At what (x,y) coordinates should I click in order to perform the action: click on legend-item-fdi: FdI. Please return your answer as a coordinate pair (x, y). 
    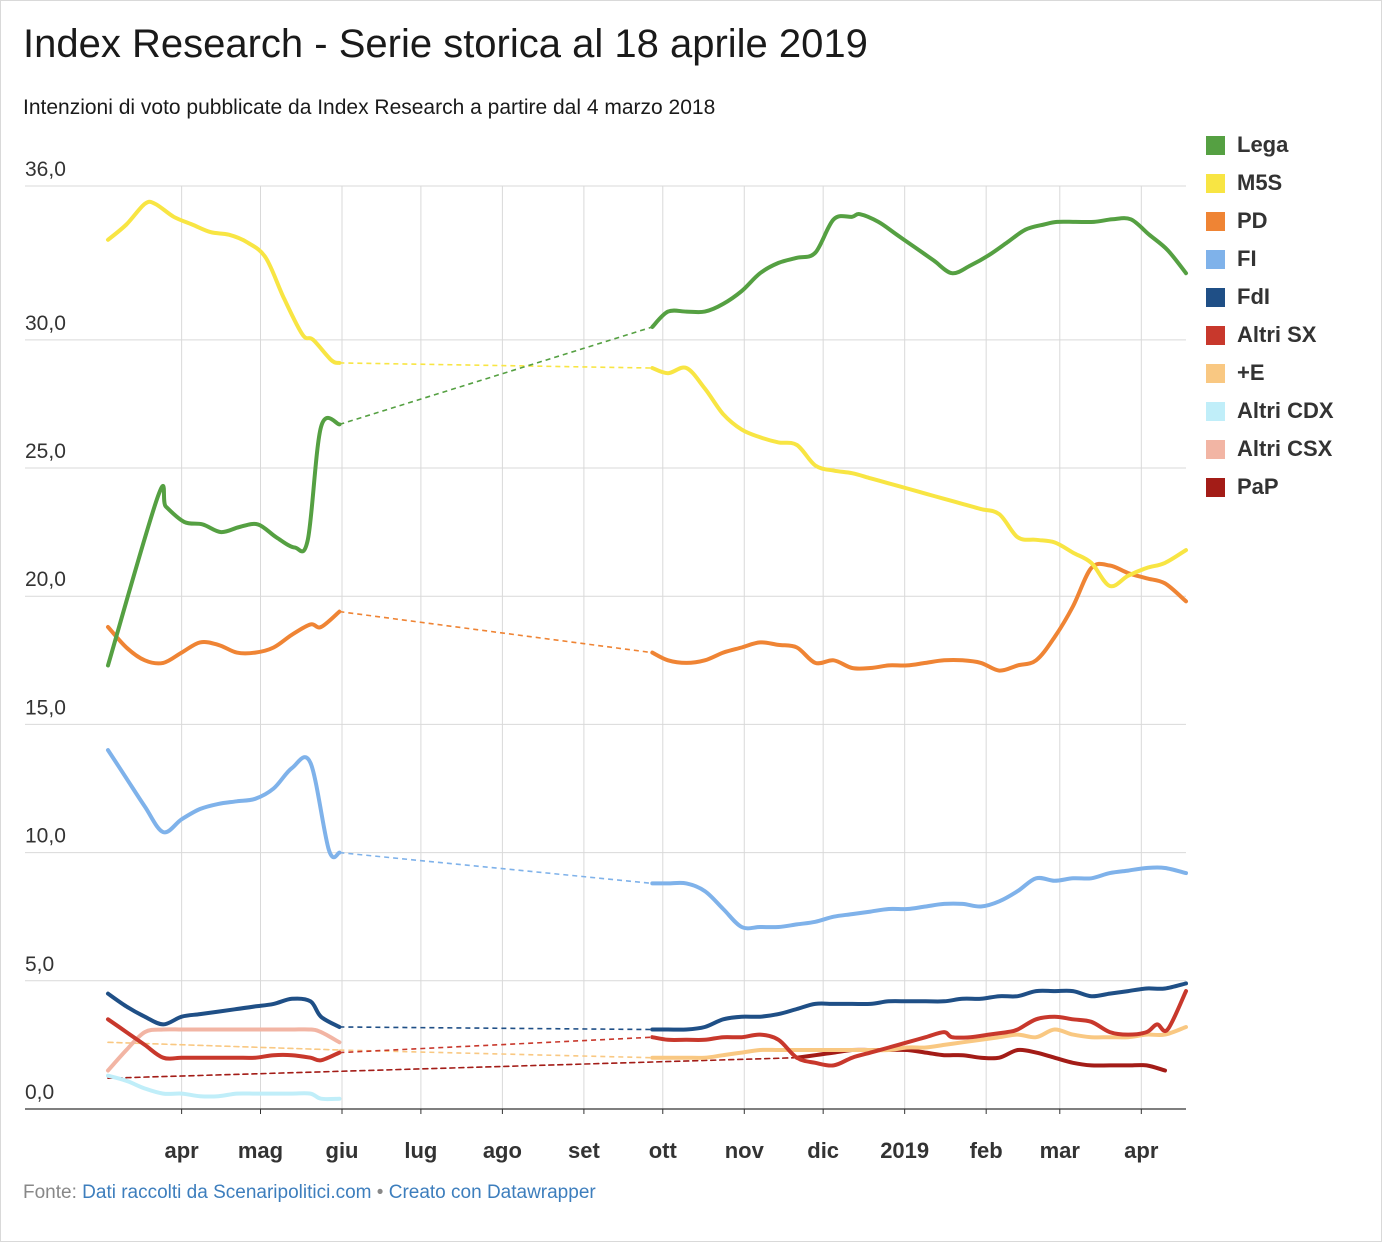
    Looking at the image, I should click on (1270, 297).